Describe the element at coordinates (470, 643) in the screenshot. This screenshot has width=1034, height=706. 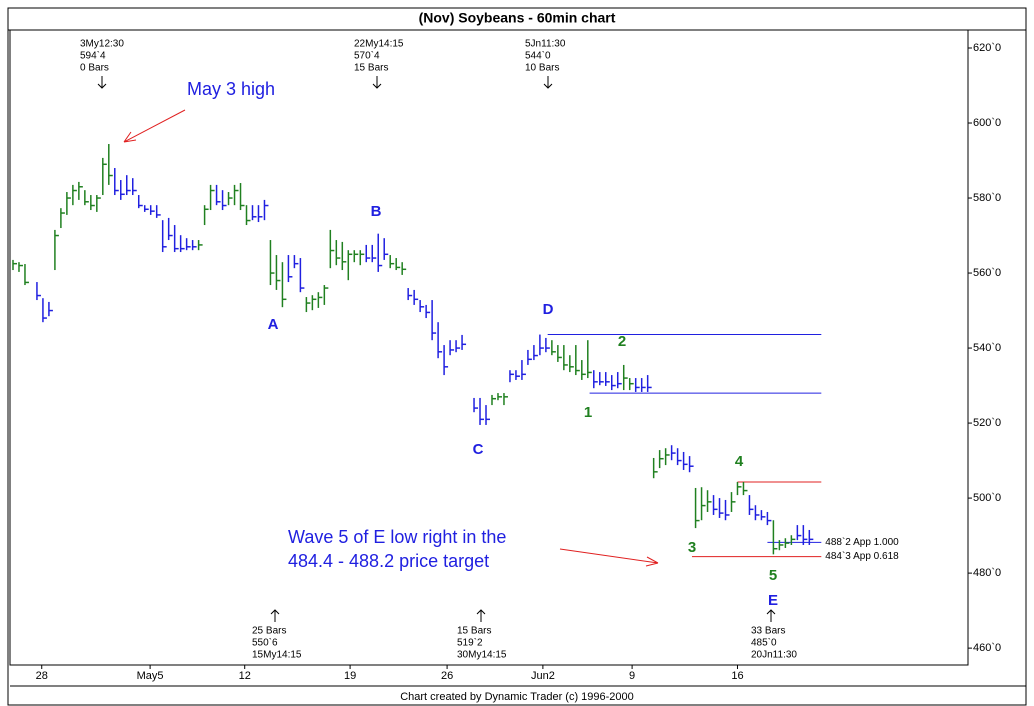
I see `pivot-text: 519`2` at that location.